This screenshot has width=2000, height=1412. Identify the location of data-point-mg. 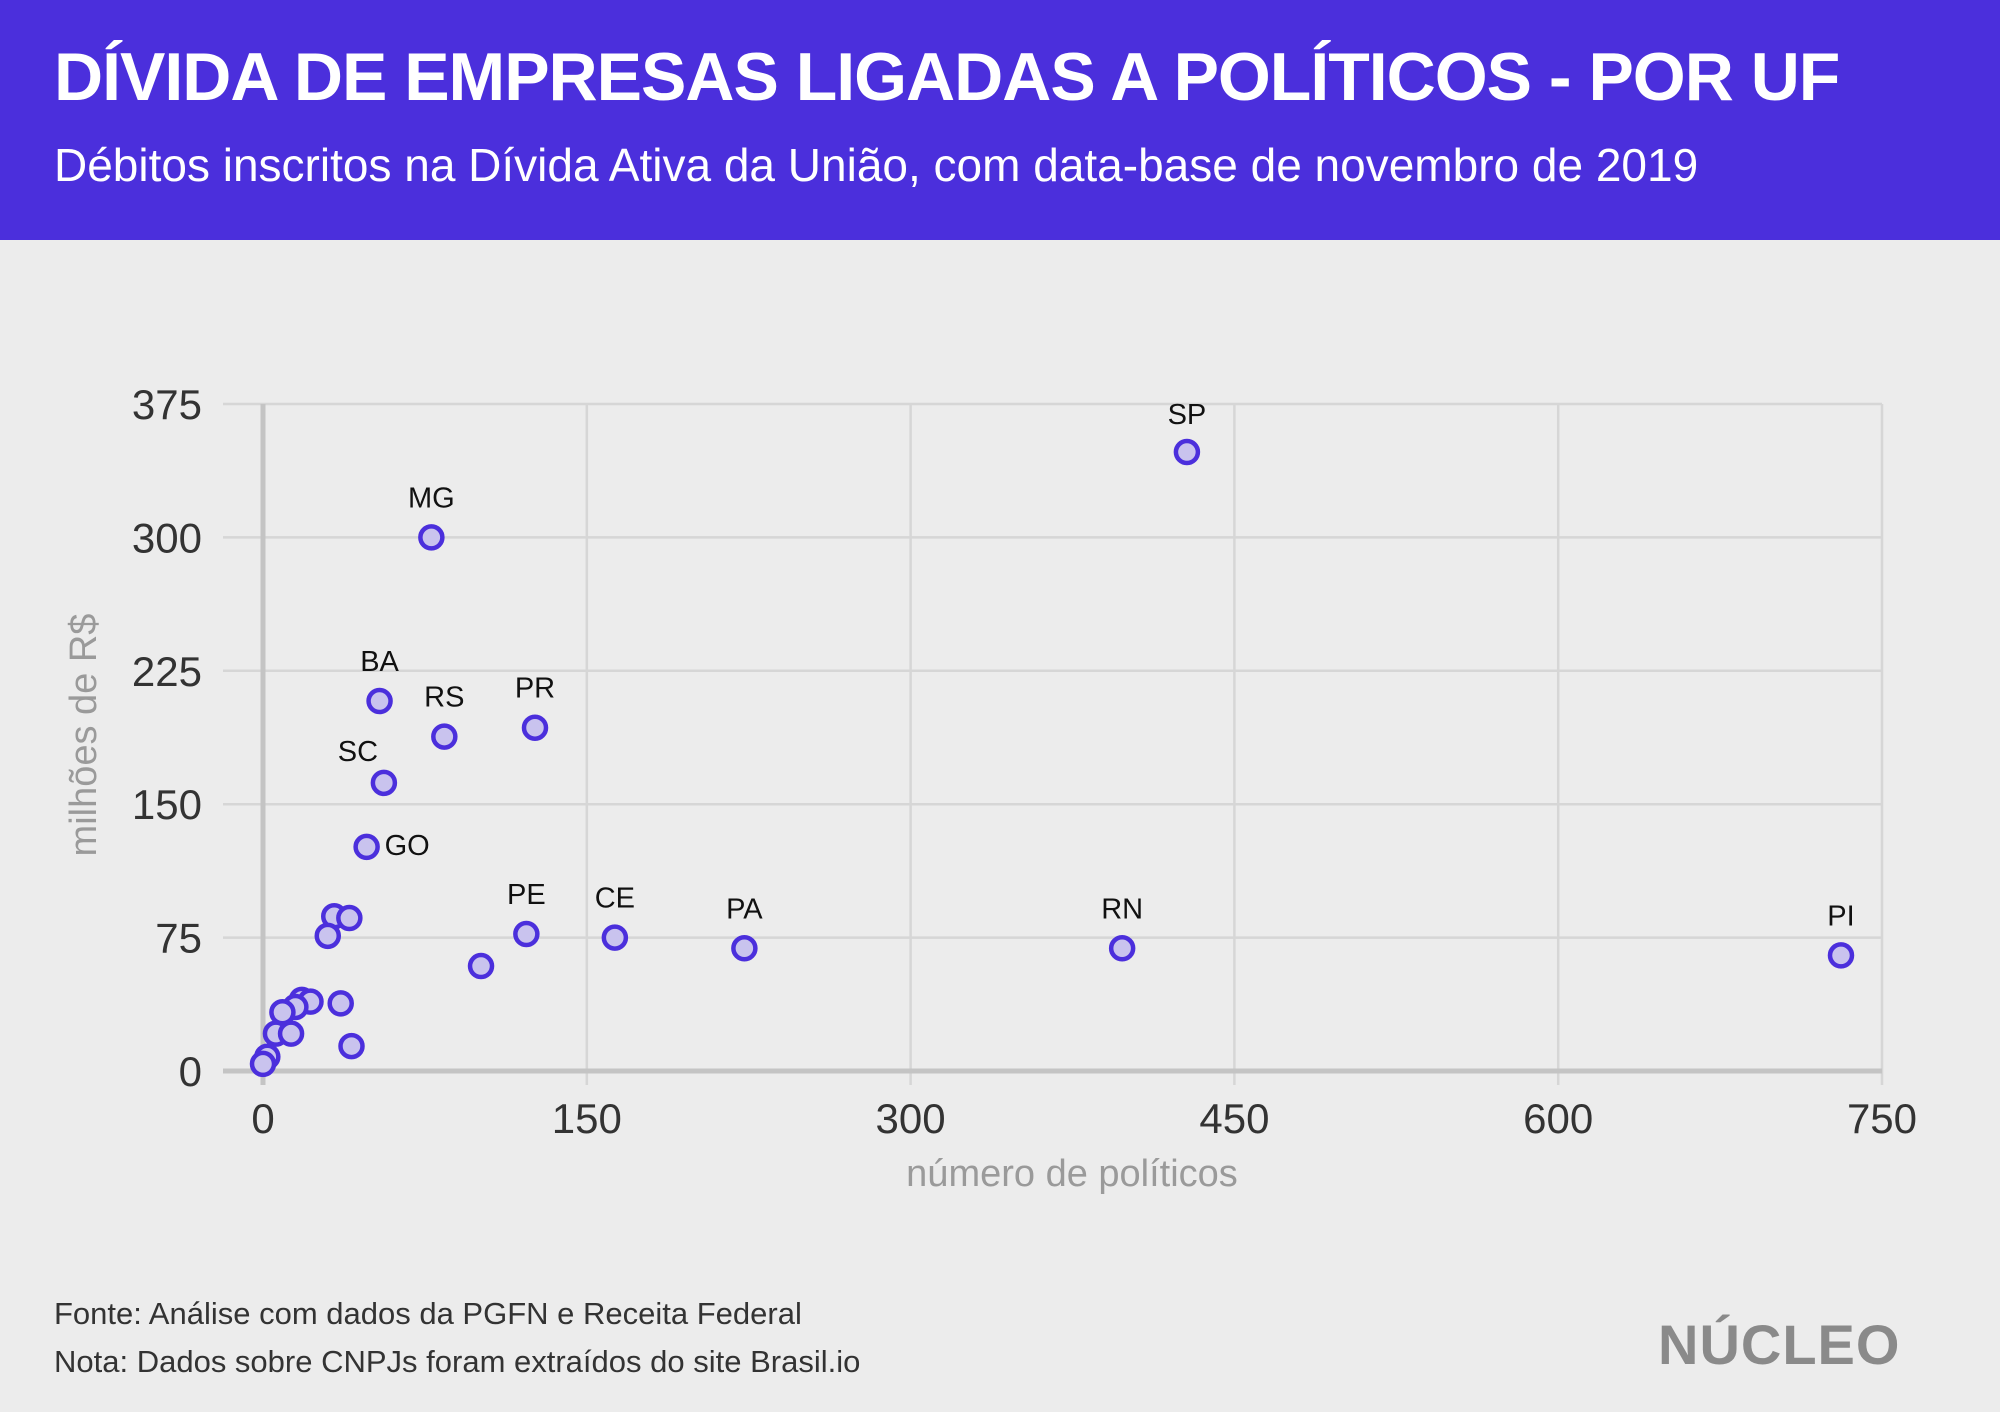
(431, 537).